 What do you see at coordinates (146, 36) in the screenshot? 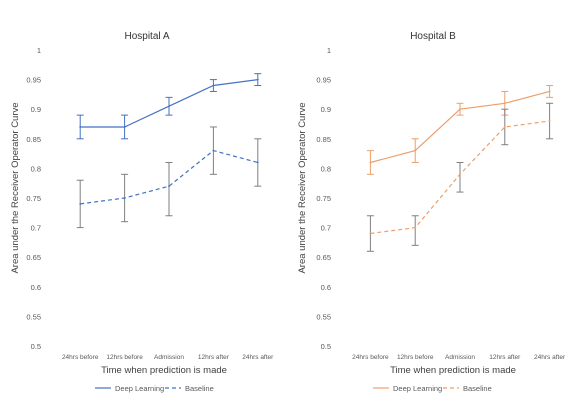
I see `chart-title: Hospital A` at bounding box center [146, 36].